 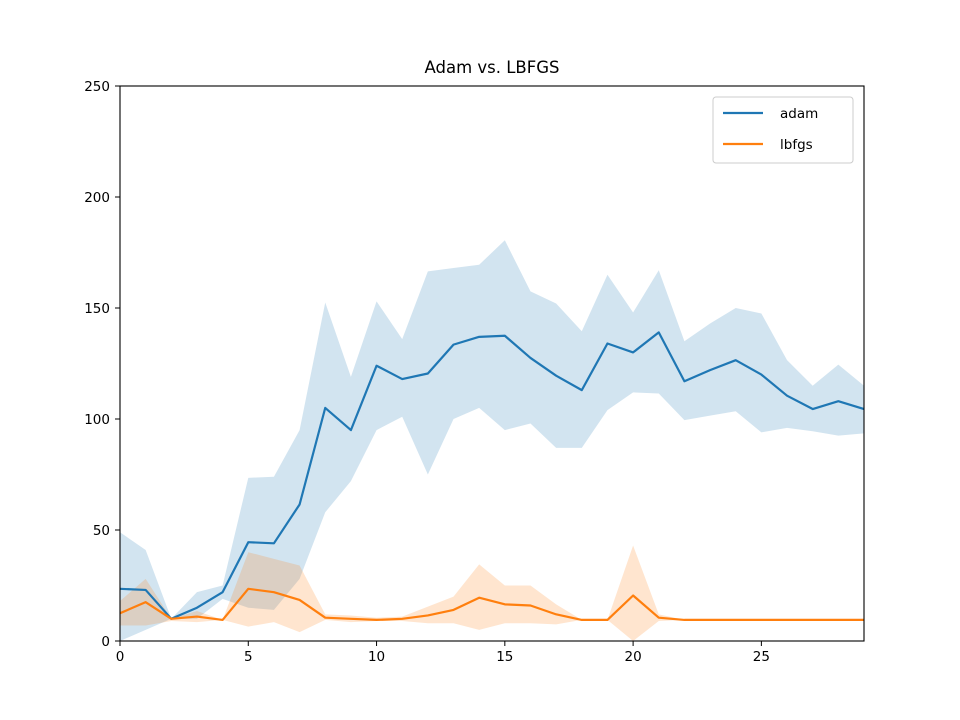 I want to click on legend-label-lbfgs: lbfgs, so click(x=796, y=145).